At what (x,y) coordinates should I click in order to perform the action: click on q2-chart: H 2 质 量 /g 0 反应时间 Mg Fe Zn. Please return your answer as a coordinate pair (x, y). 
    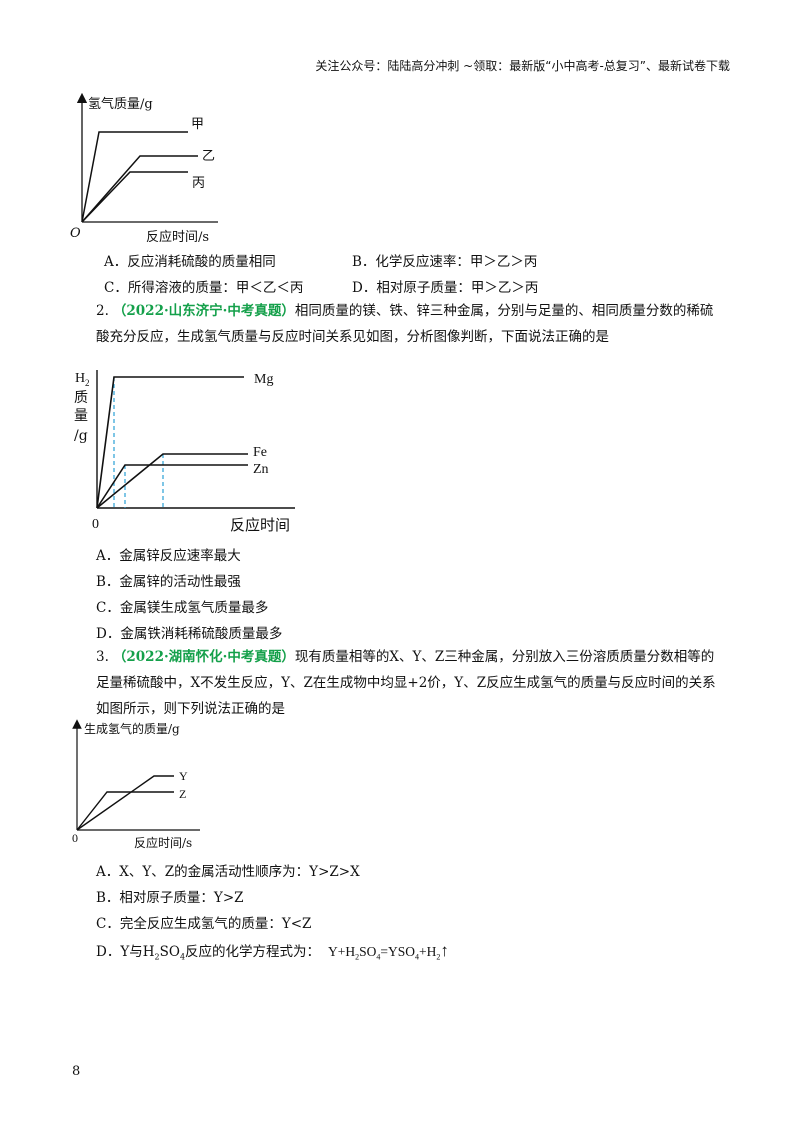
    Looking at the image, I should click on (184, 452).